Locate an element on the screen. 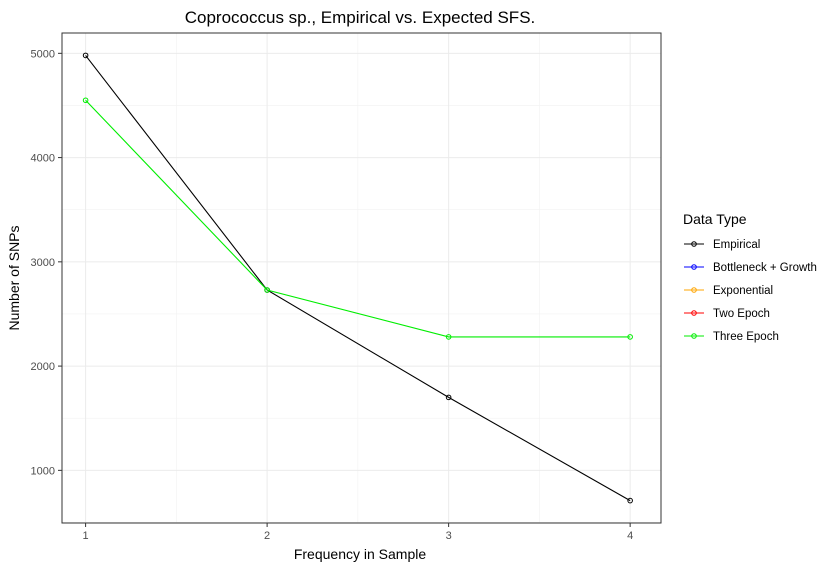 The image size is (837, 569). y-tick-label: 4000 is located at coordinates (43, 159).